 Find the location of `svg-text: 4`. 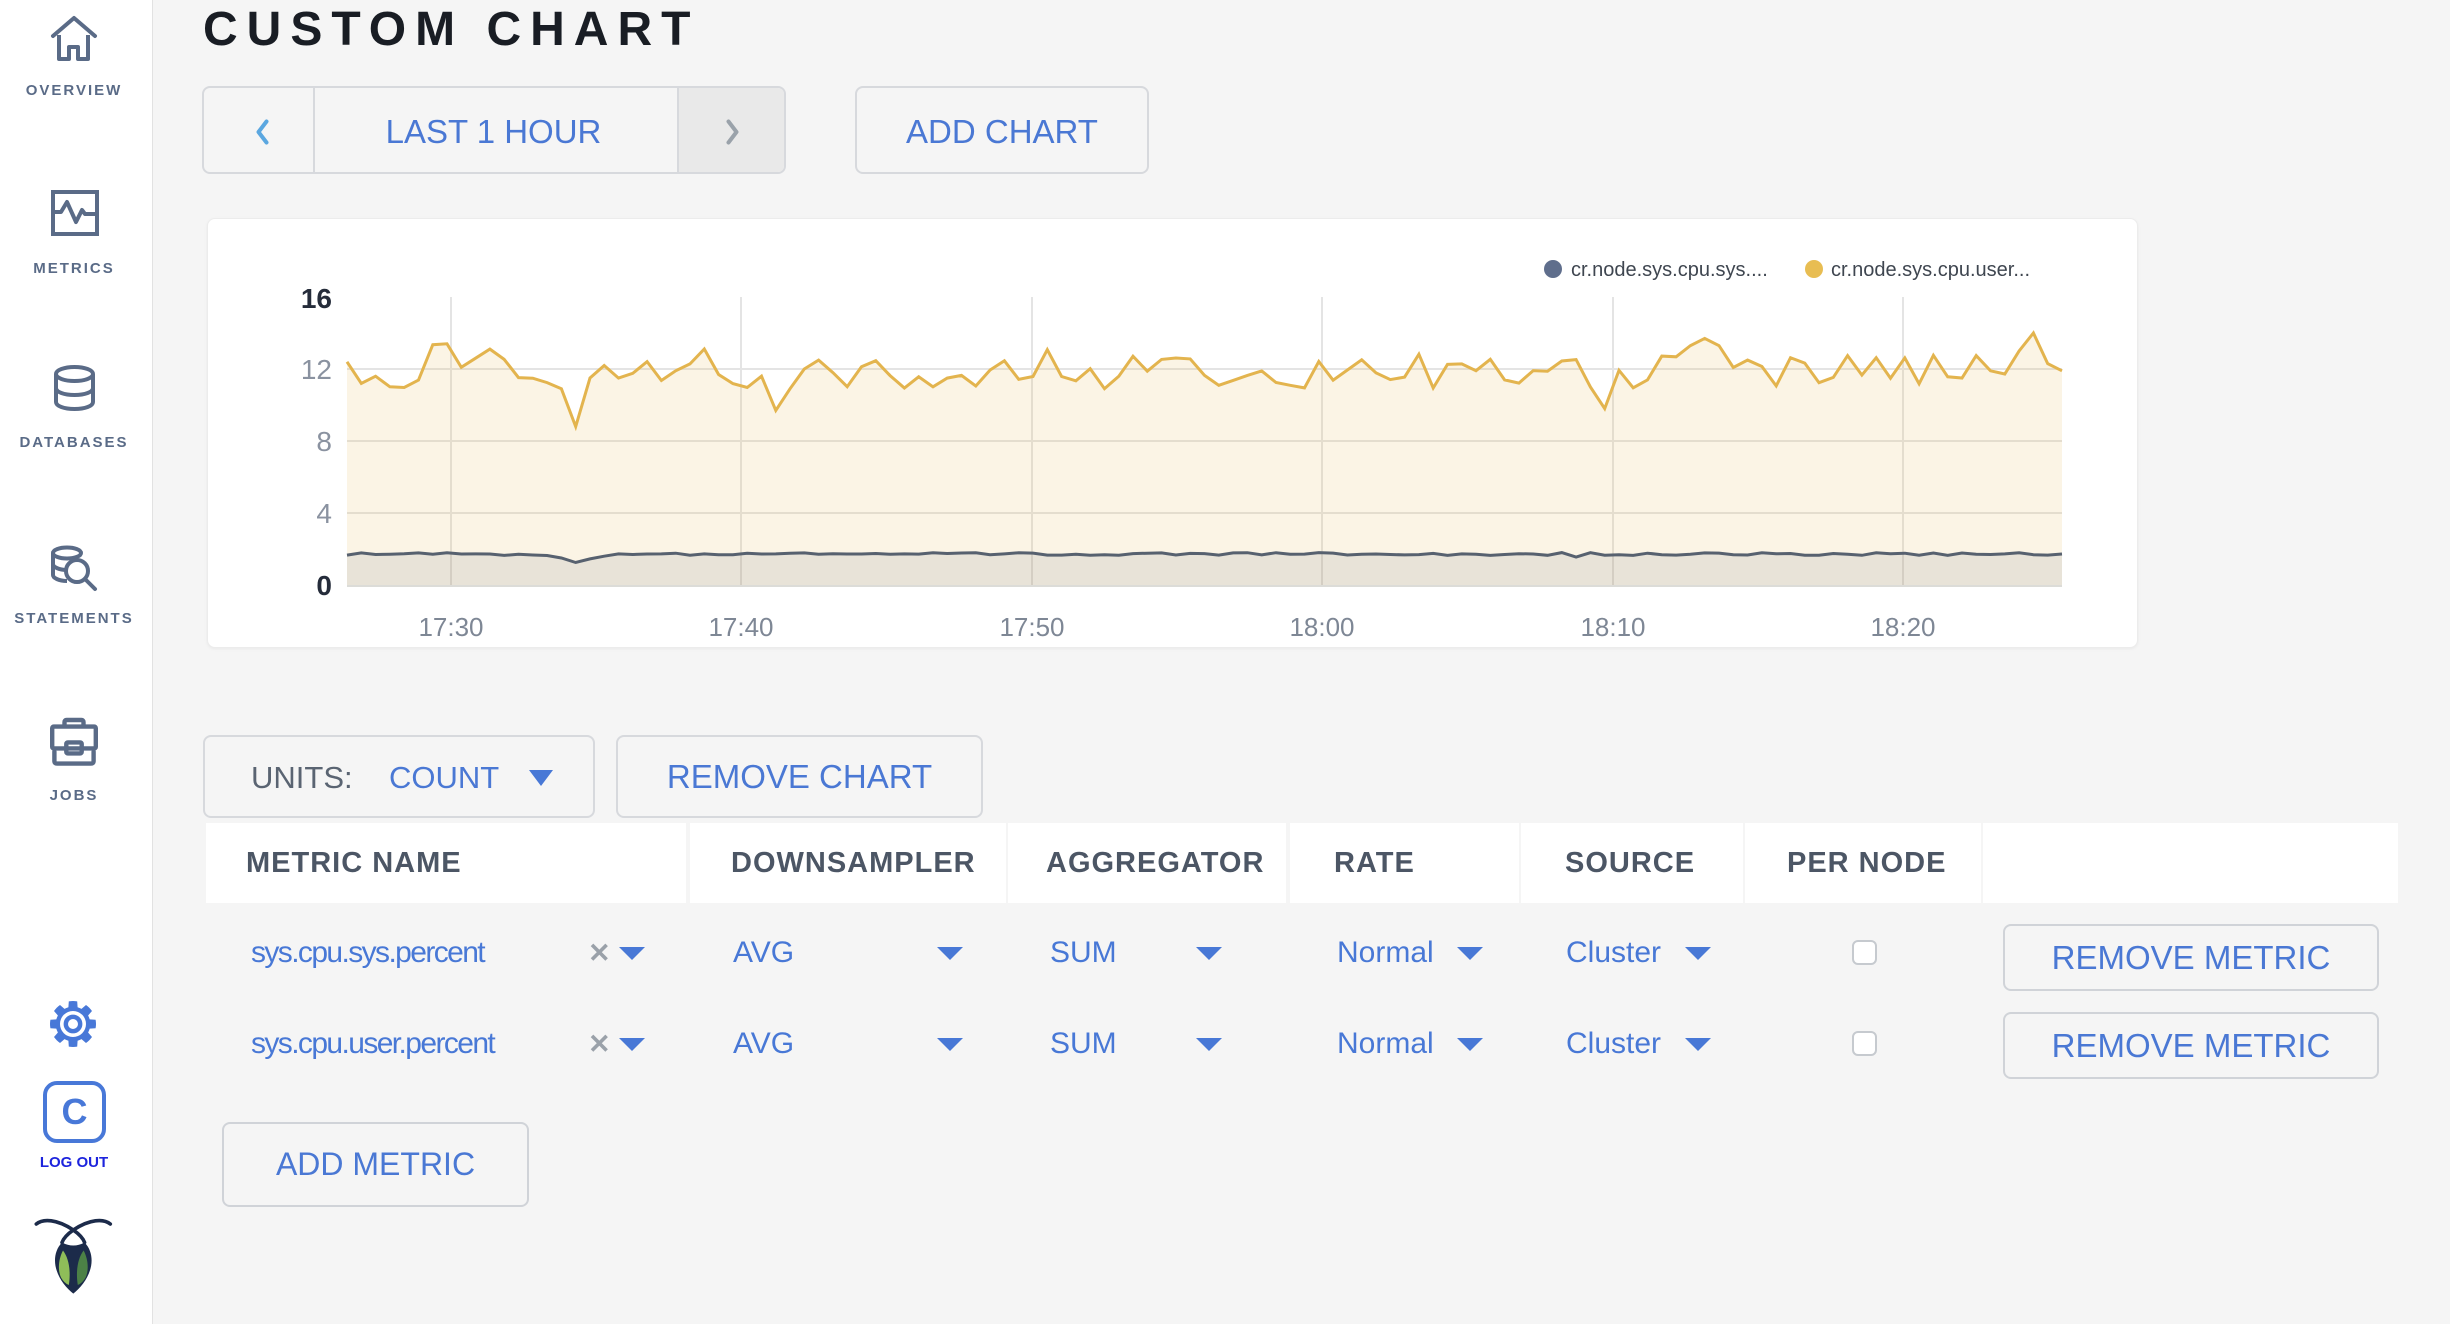

svg-text: 4 is located at coordinates (324, 513).